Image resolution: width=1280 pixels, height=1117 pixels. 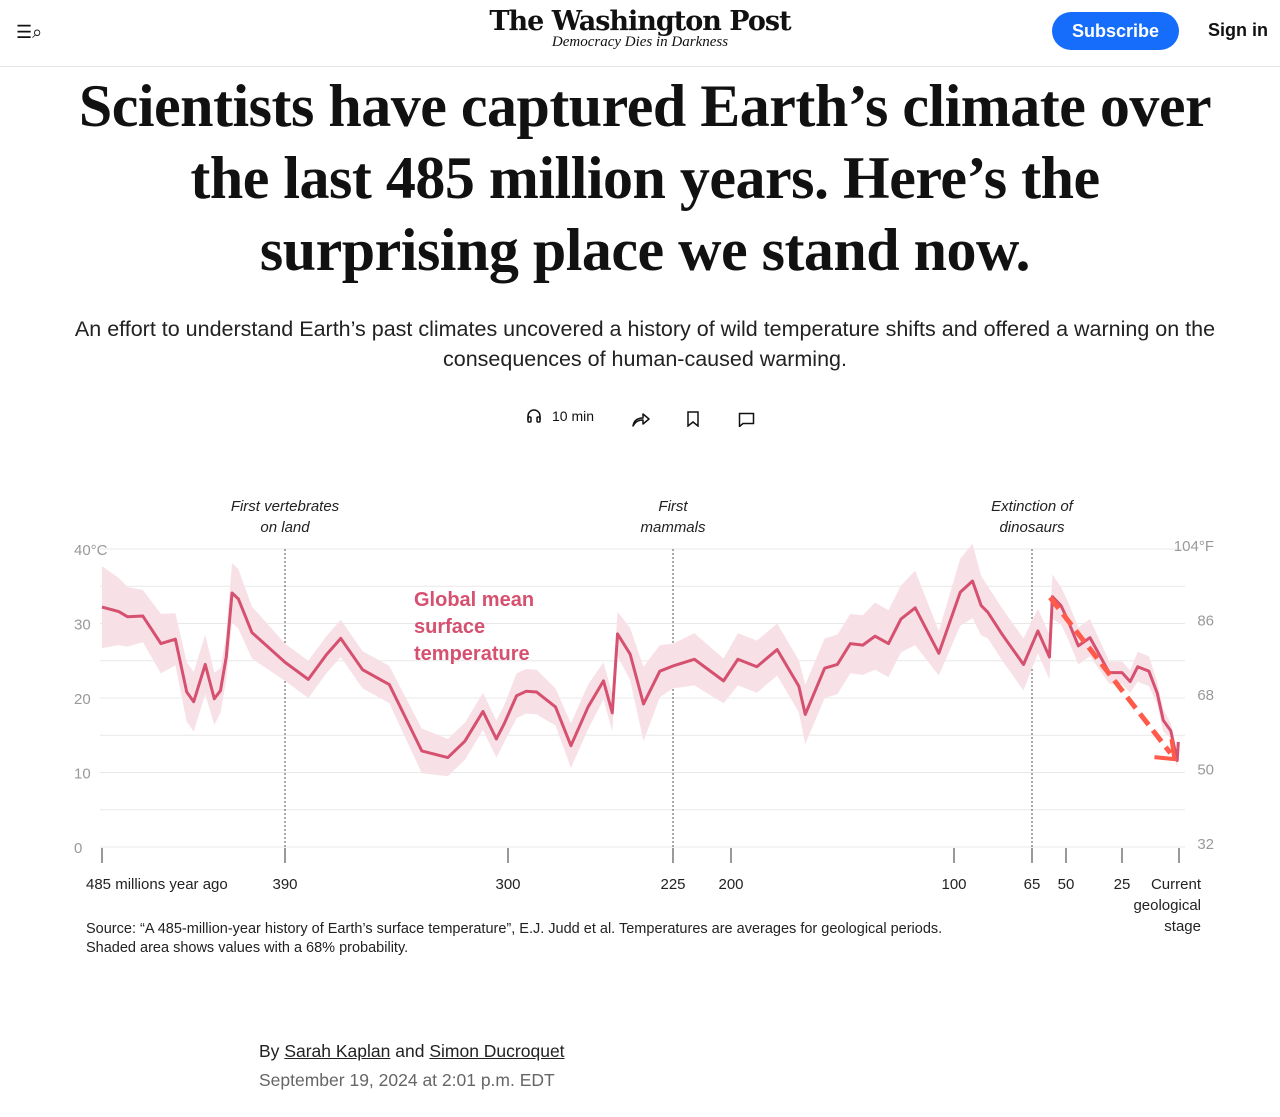 What do you see at coordinates (746, 419) in the screenshot?
I see `comment-icon` at bounding box center [746, 419].